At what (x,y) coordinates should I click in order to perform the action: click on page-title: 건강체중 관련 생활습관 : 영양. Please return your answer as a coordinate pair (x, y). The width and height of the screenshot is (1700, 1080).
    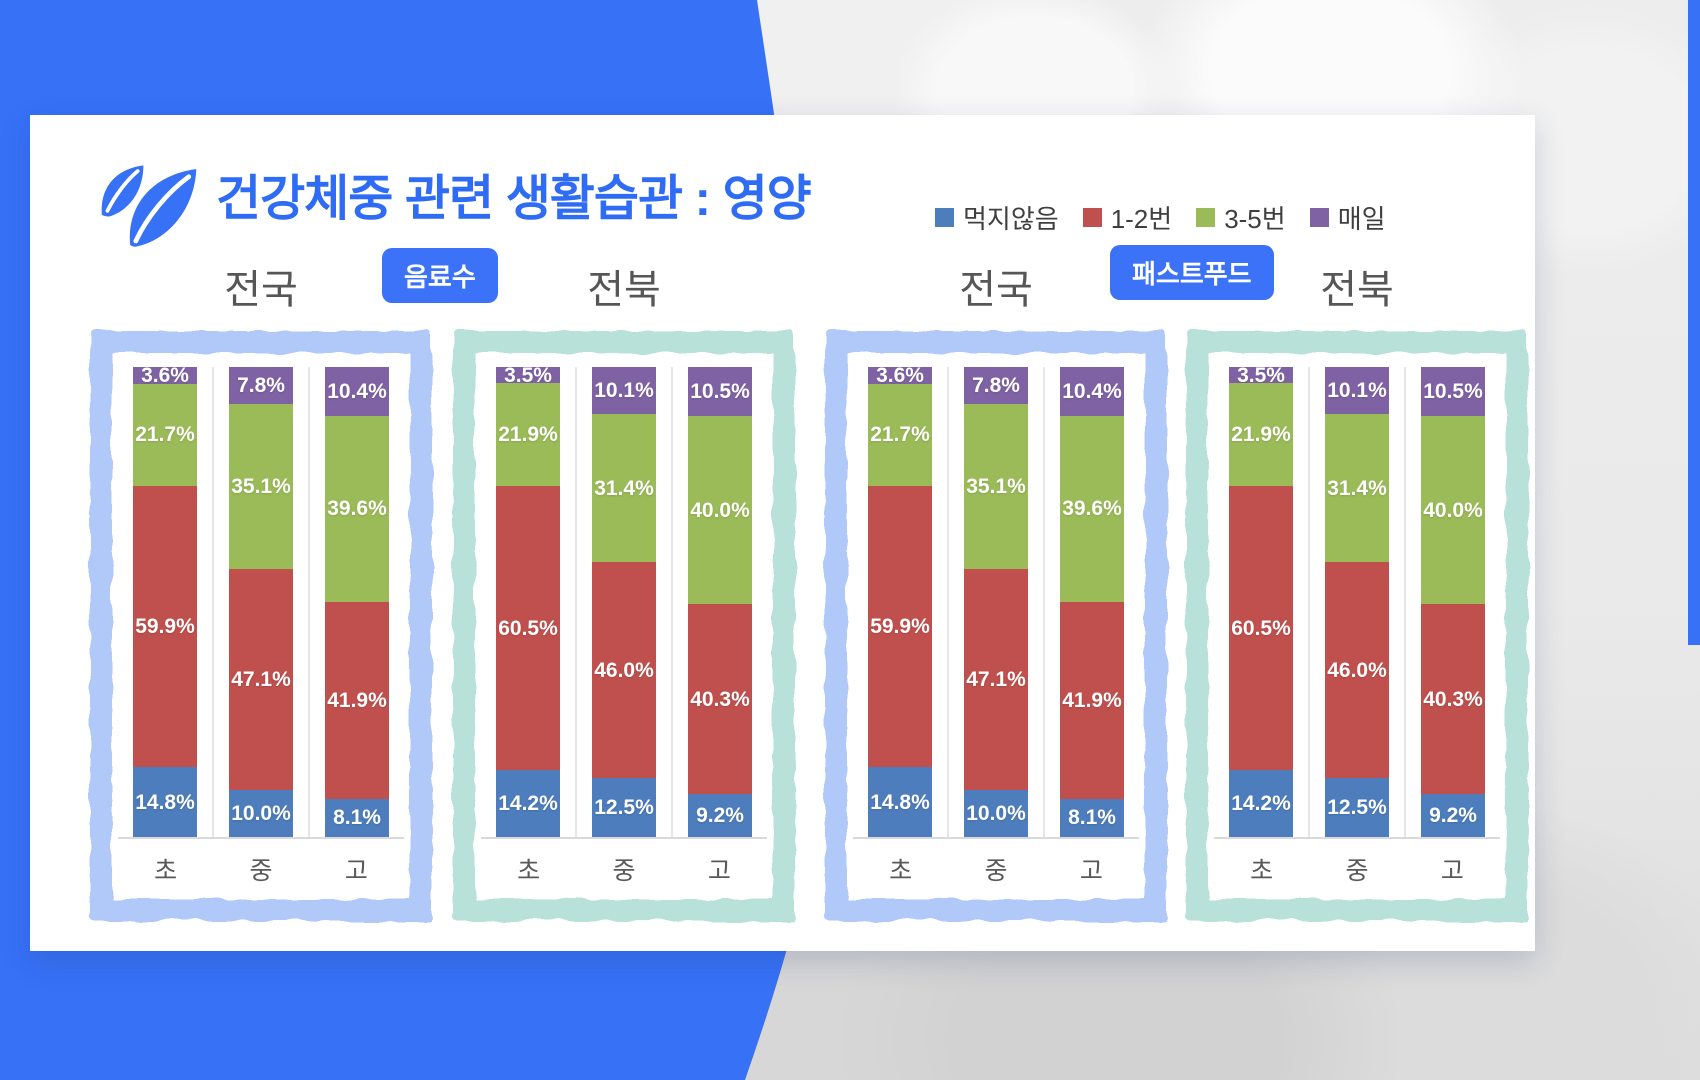
    Looking at the image, I should click on (514, 199).